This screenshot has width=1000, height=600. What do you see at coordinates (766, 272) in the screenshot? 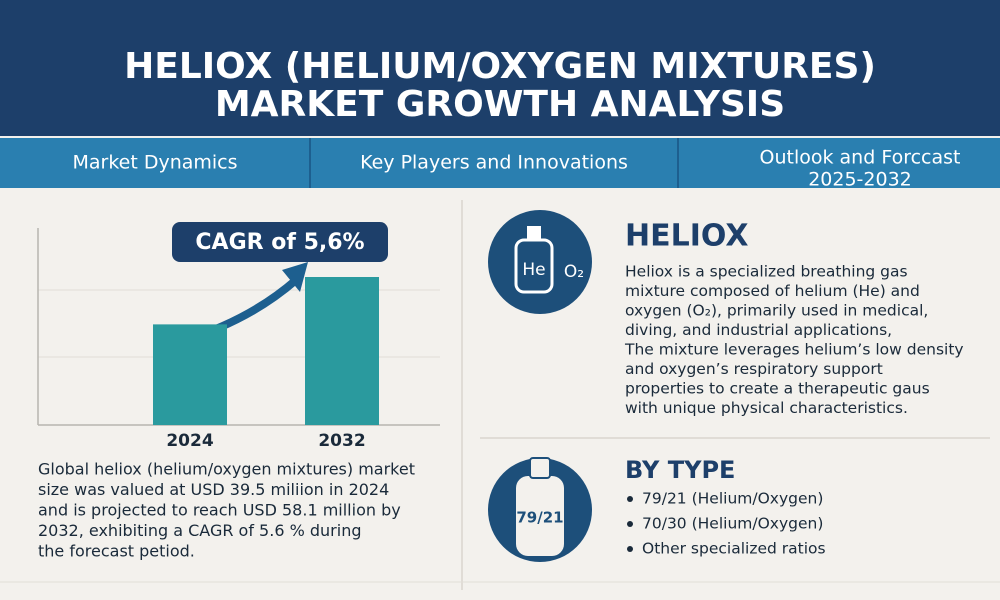
I see `description-line: Heliox is a specialized breathing gas` at bounding box center [766, 272].